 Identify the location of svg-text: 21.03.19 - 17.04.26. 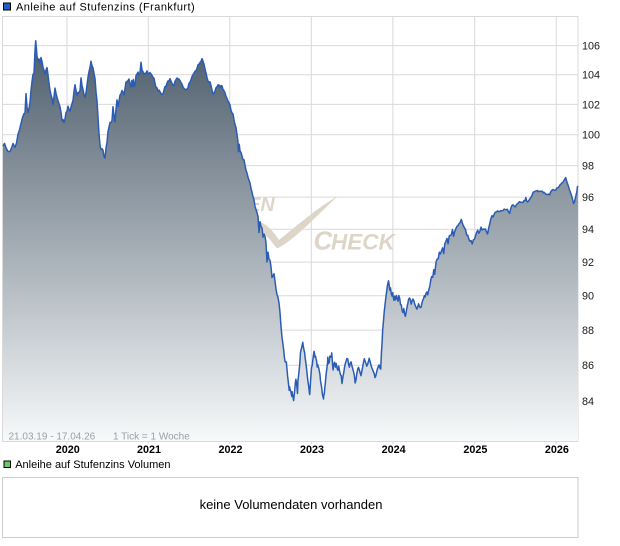
(52, 437).